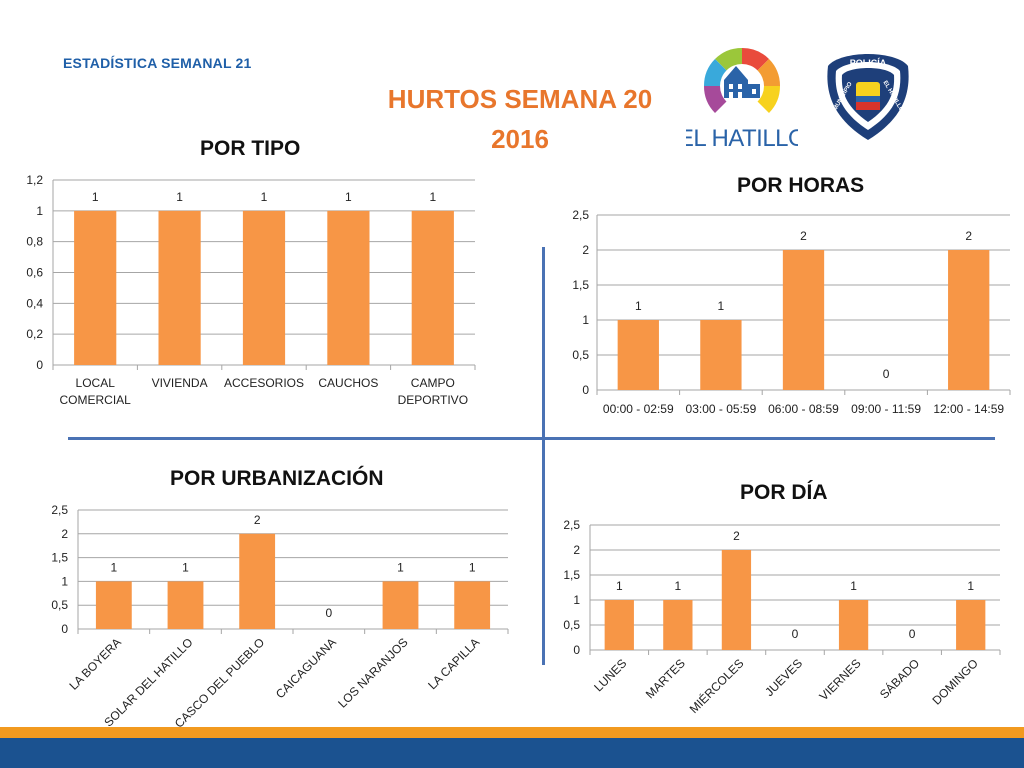  What do you see at coordinates (520, 99) in the screenshot?
I see `title-text: HURTOS SEMANA 20` at bounding box center [520, 99].